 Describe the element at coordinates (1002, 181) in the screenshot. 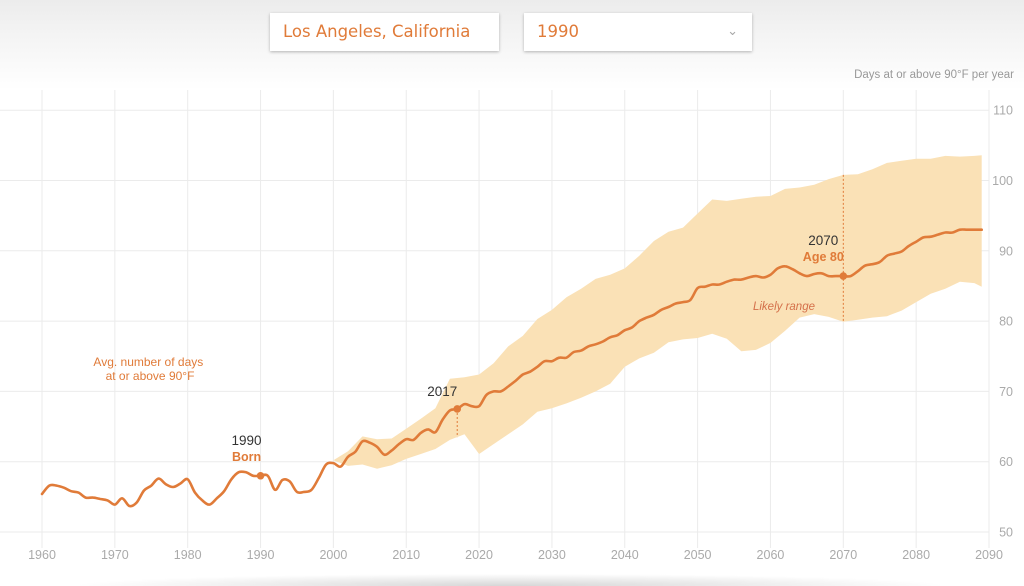

I see `y-tick-100: 100` at that location.